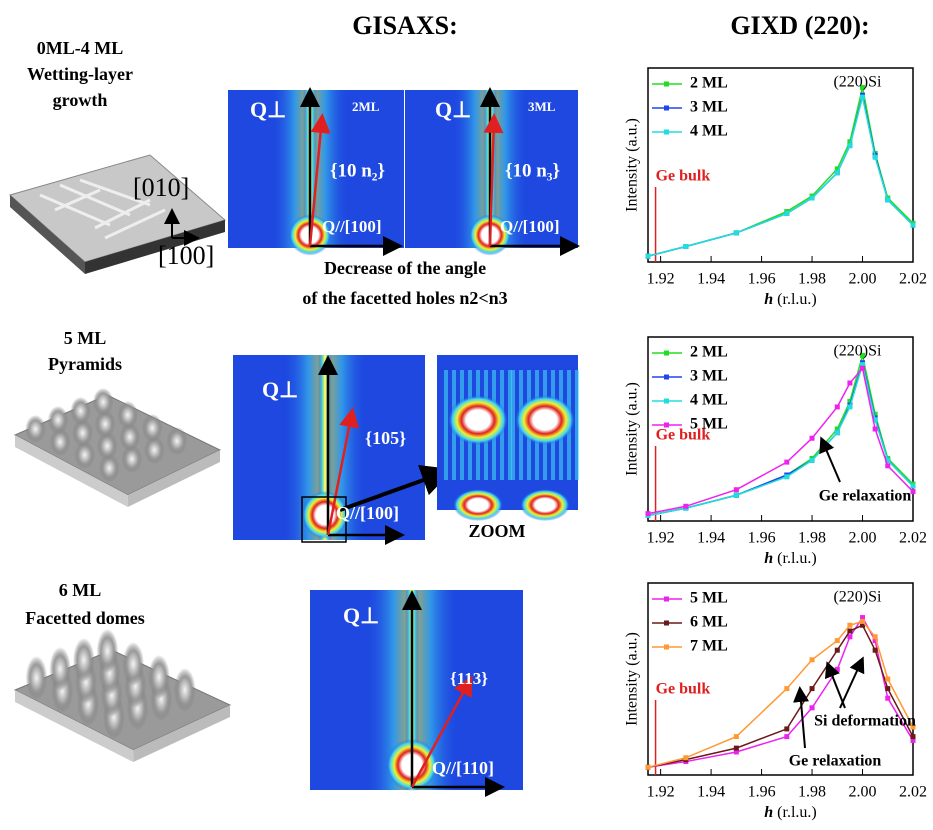  Describe the element at coordinates (84, 618) in the screenshot. I see `stage-label: Facetted domes` at that location.